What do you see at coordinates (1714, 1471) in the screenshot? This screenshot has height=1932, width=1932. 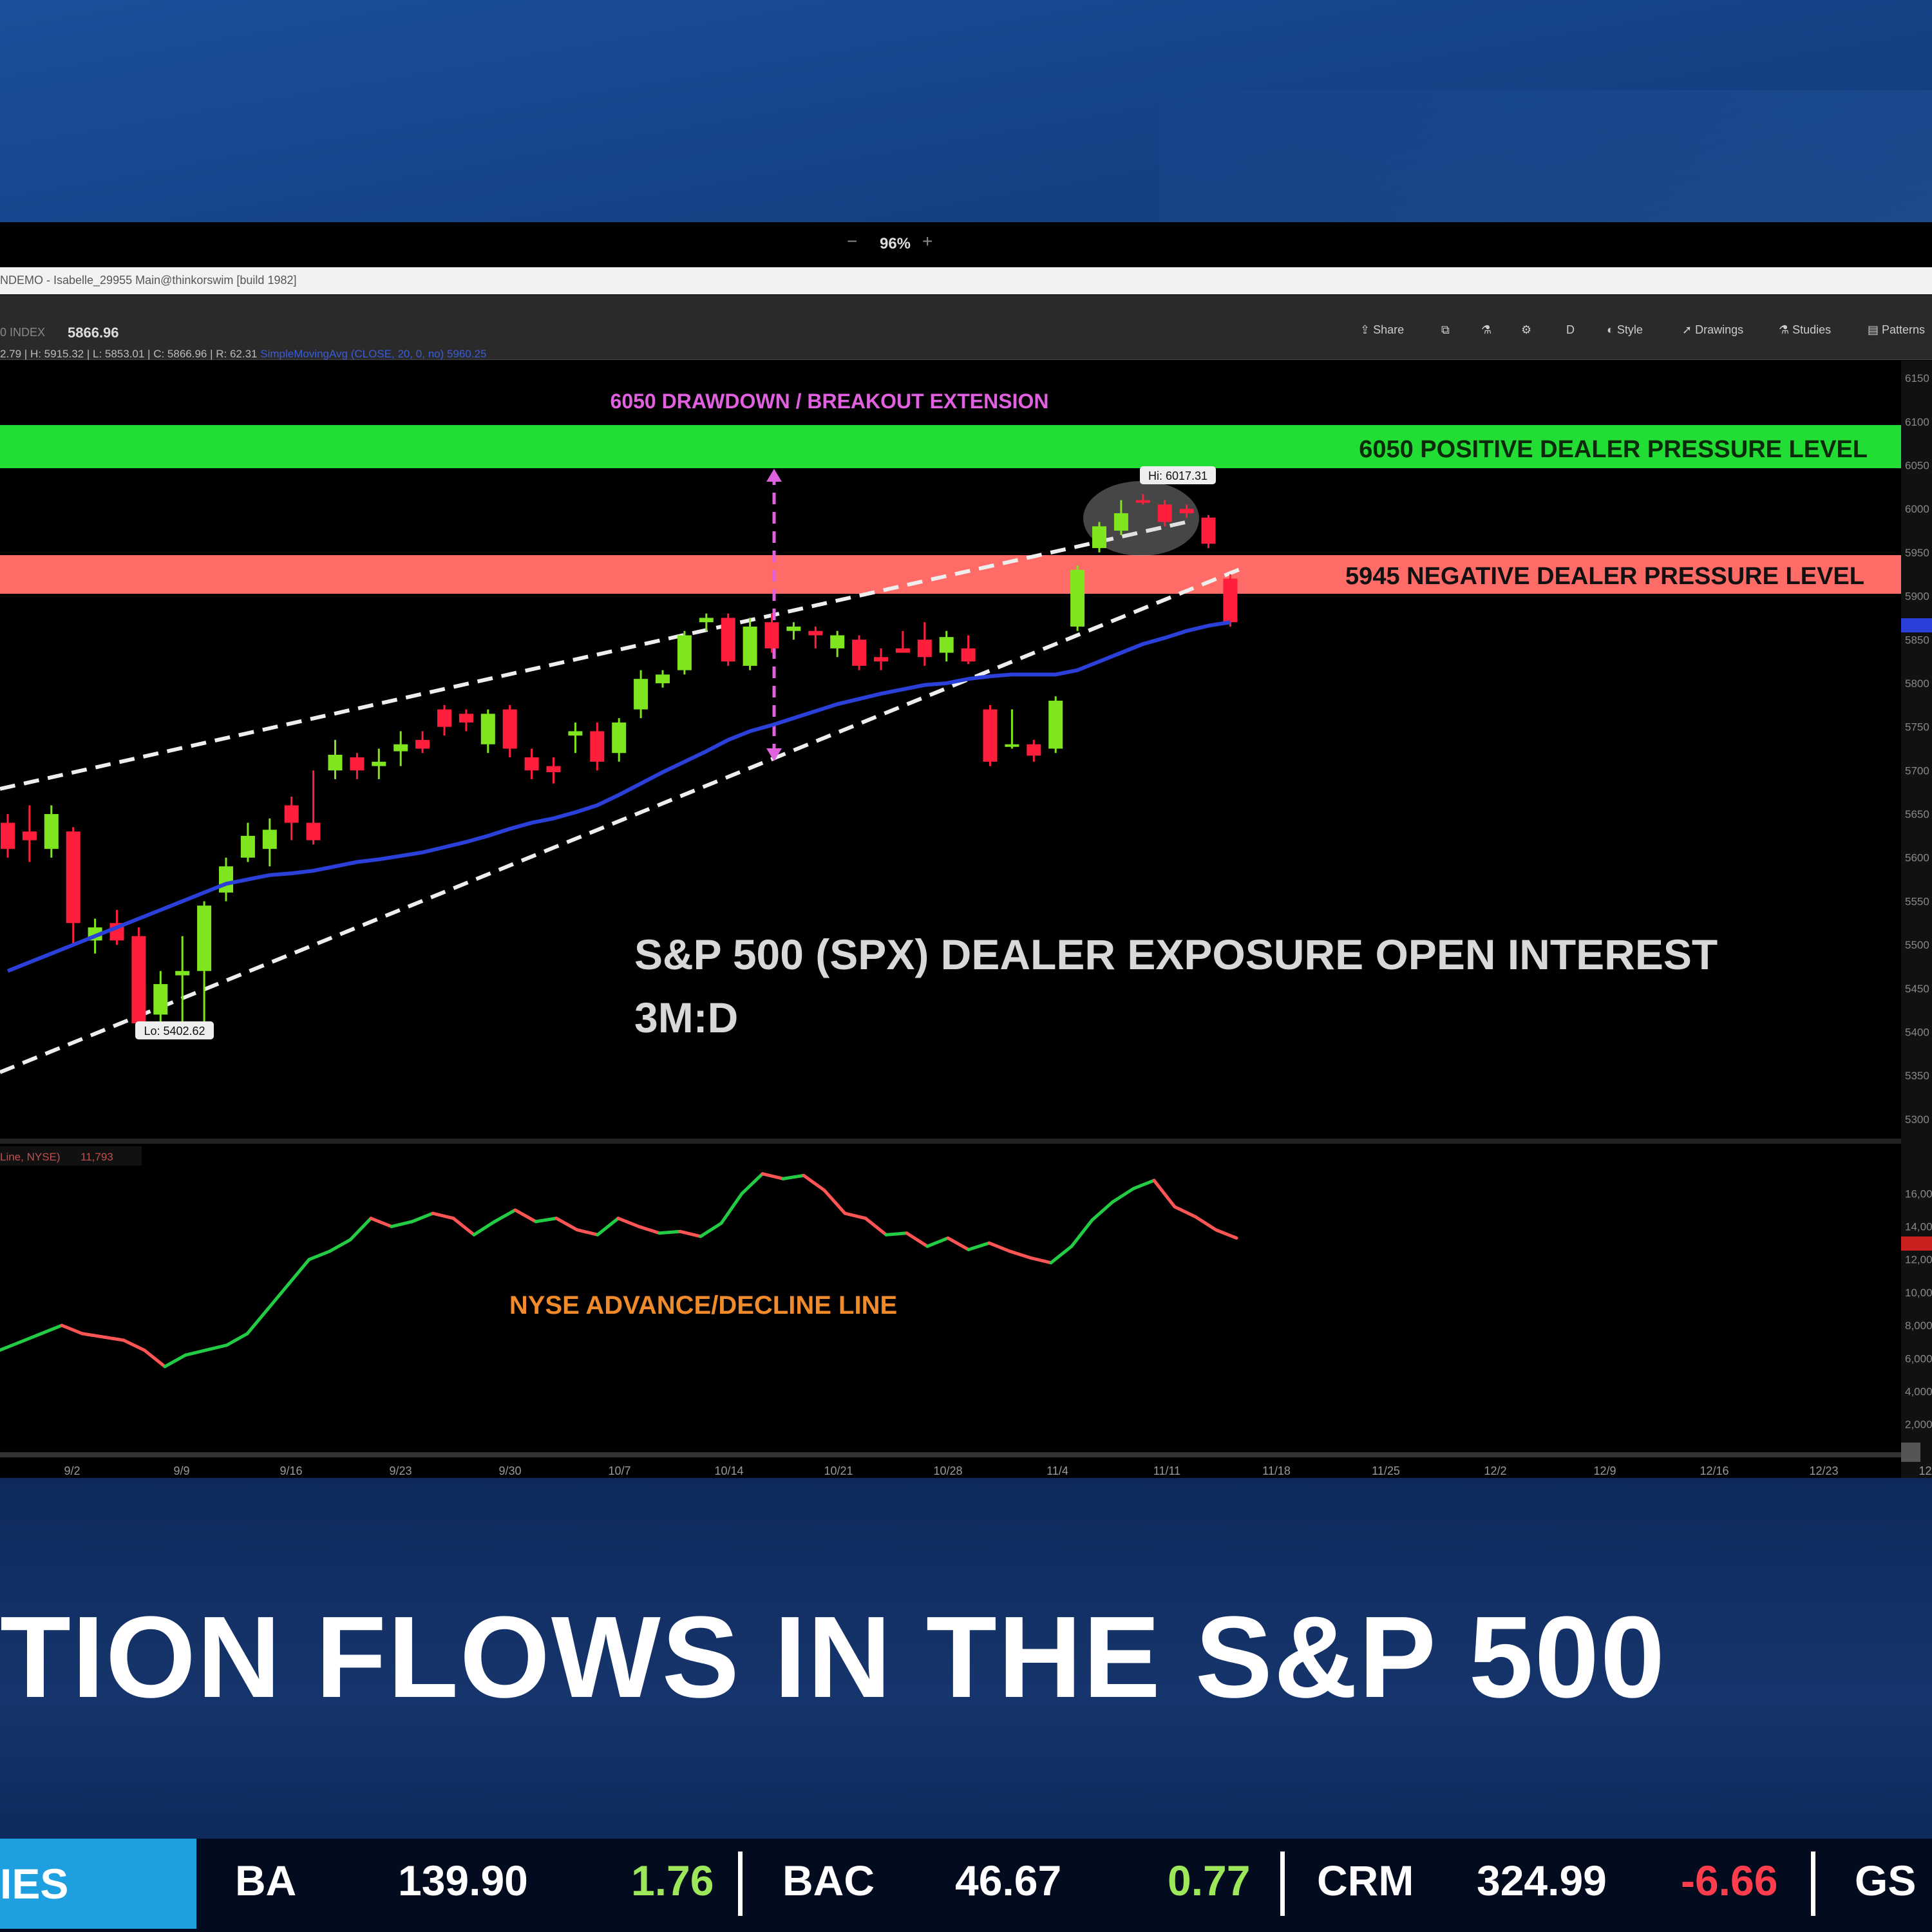 I see `date-tick-label: 12/16` at bounding box center [1714, 1471].